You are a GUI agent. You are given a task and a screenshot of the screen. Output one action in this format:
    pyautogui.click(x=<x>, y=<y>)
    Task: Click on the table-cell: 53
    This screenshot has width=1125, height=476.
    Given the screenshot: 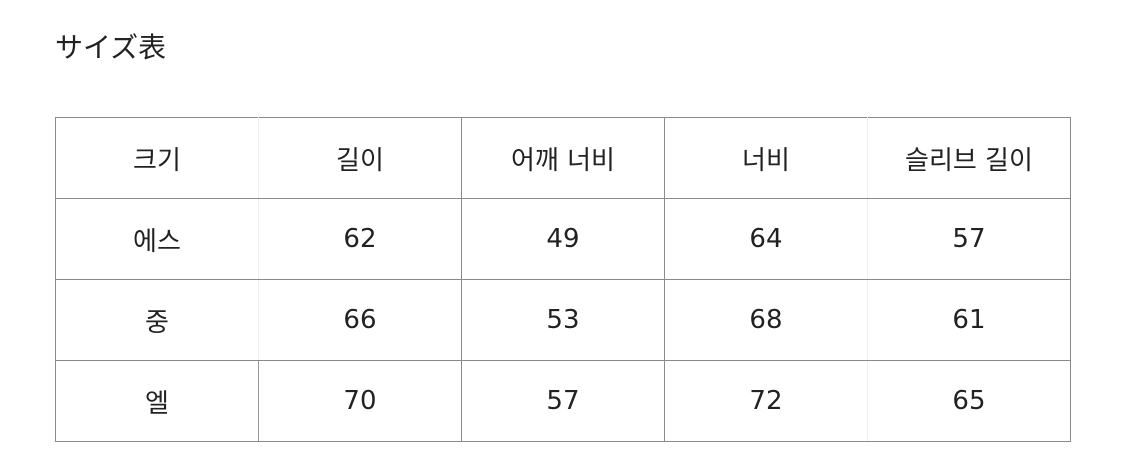 What is the action you would take?
    pyautogui.click(x=562, y=320)
    